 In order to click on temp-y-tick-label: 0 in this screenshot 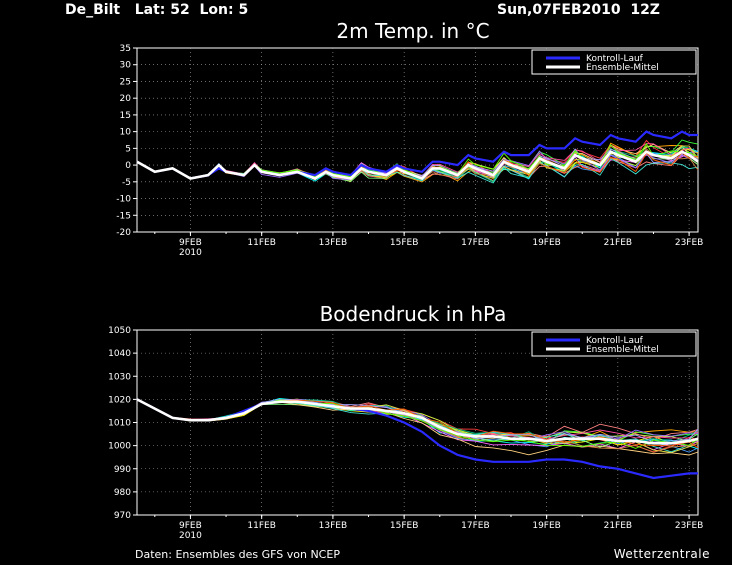, I will do `click(128, 166)`.